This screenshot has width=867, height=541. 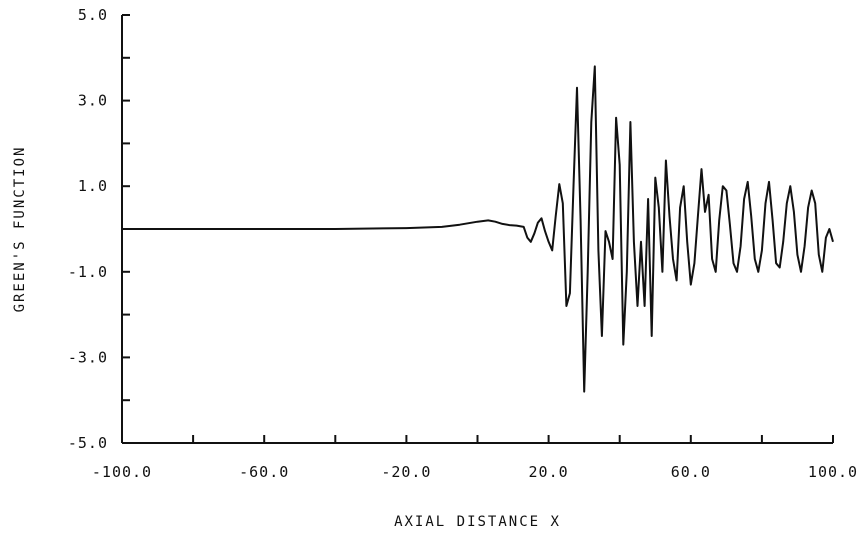 What do you see at coordinates (88, 229) in the screenshot?
I see `y-tick-labels: -5.0 -3.0 -1.0 1.0 3.0 5.0` at bounding box center [88, 229].